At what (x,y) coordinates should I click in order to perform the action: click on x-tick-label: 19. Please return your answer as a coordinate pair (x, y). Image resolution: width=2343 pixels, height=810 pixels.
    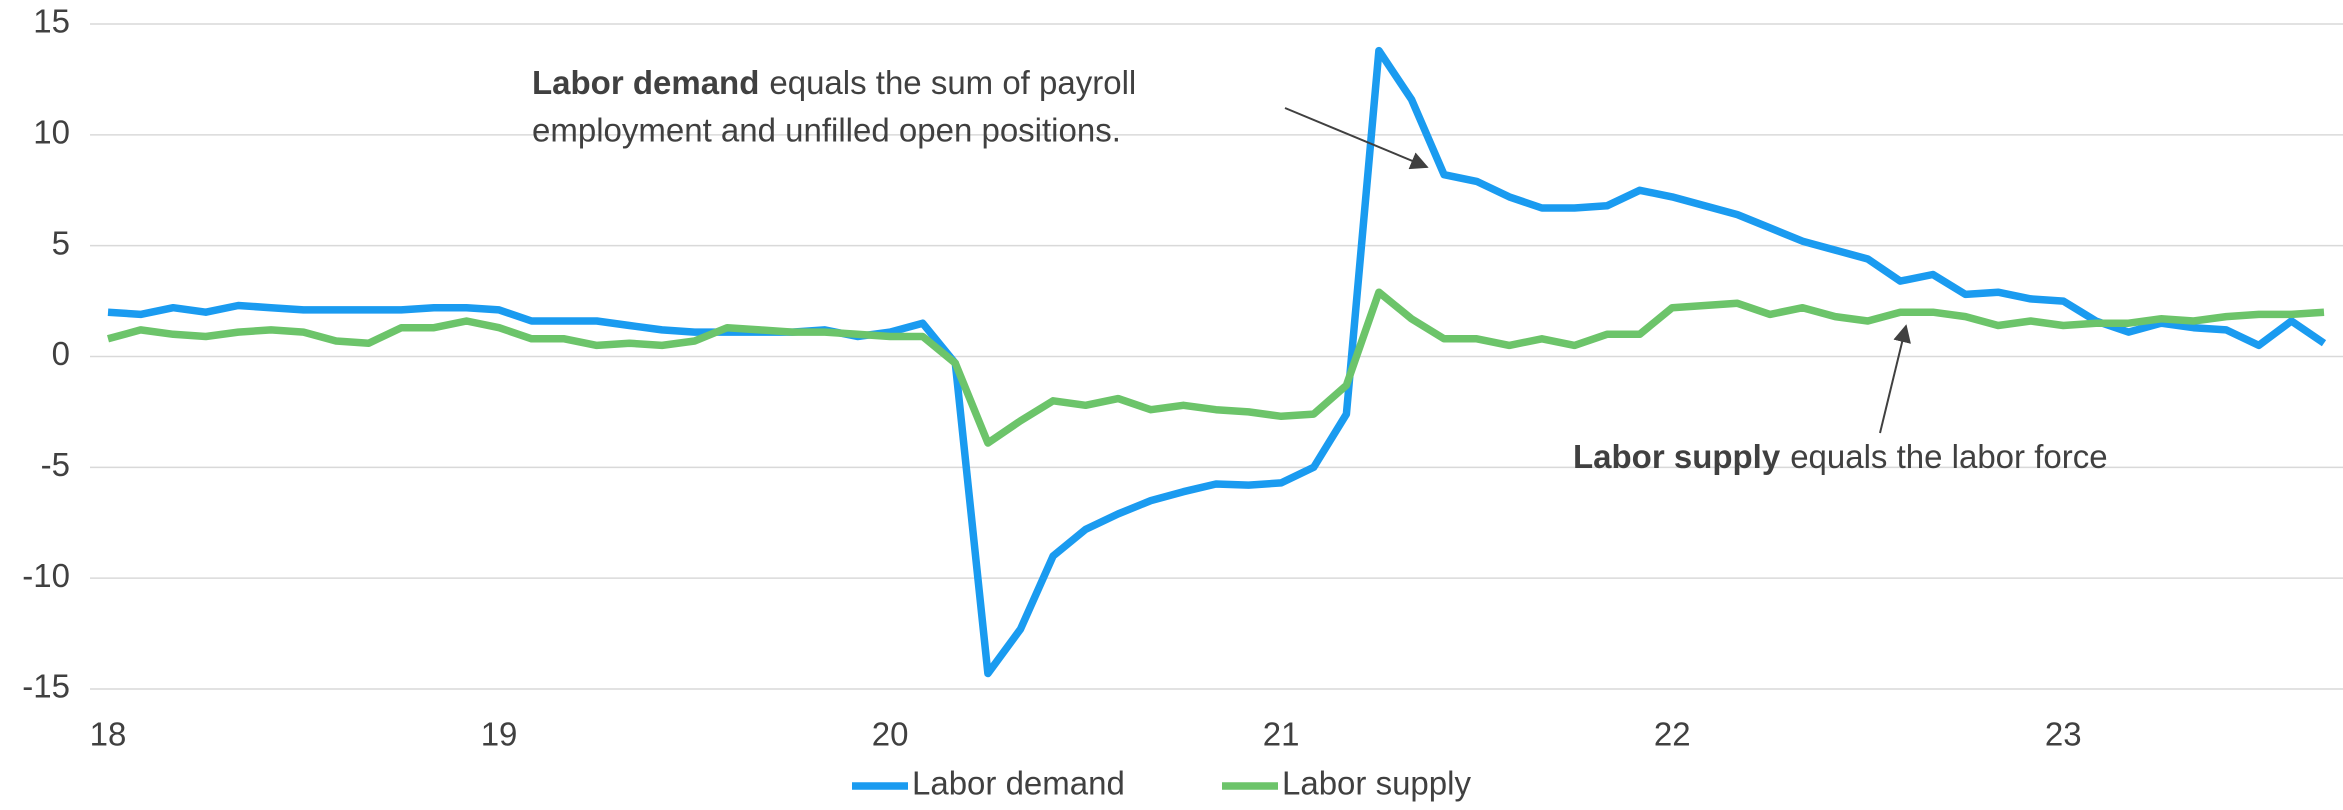
    Looking at the image, I should click on (499, 734).